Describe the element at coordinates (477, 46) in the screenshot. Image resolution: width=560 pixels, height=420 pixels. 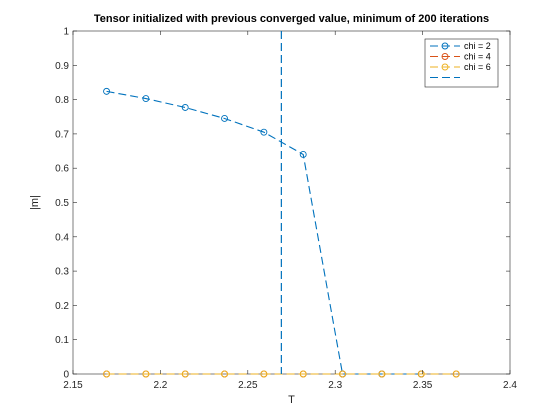
I see `legend-entry-label: chi = 2` at that location.